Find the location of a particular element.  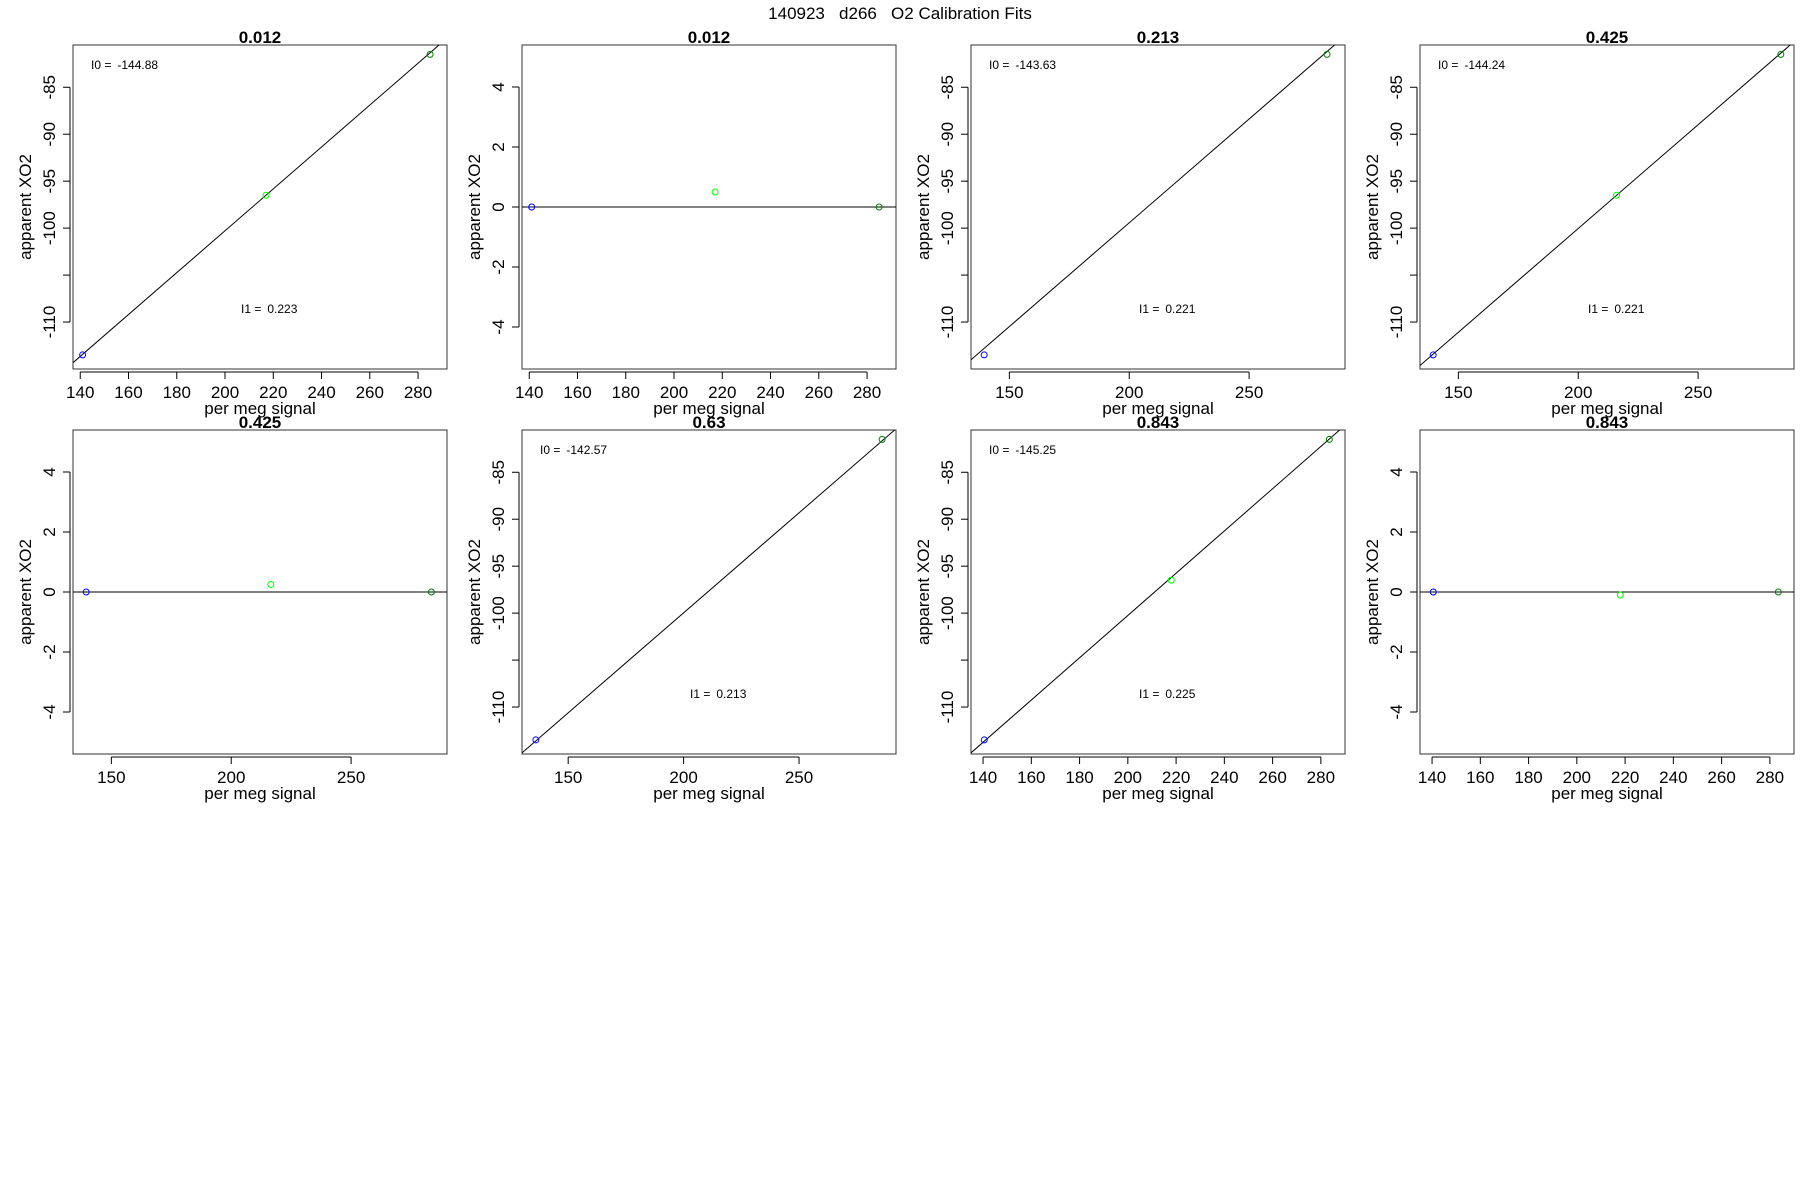

x-axis: 150 200 250 per meg signal is located at coordinates (1578, 394).